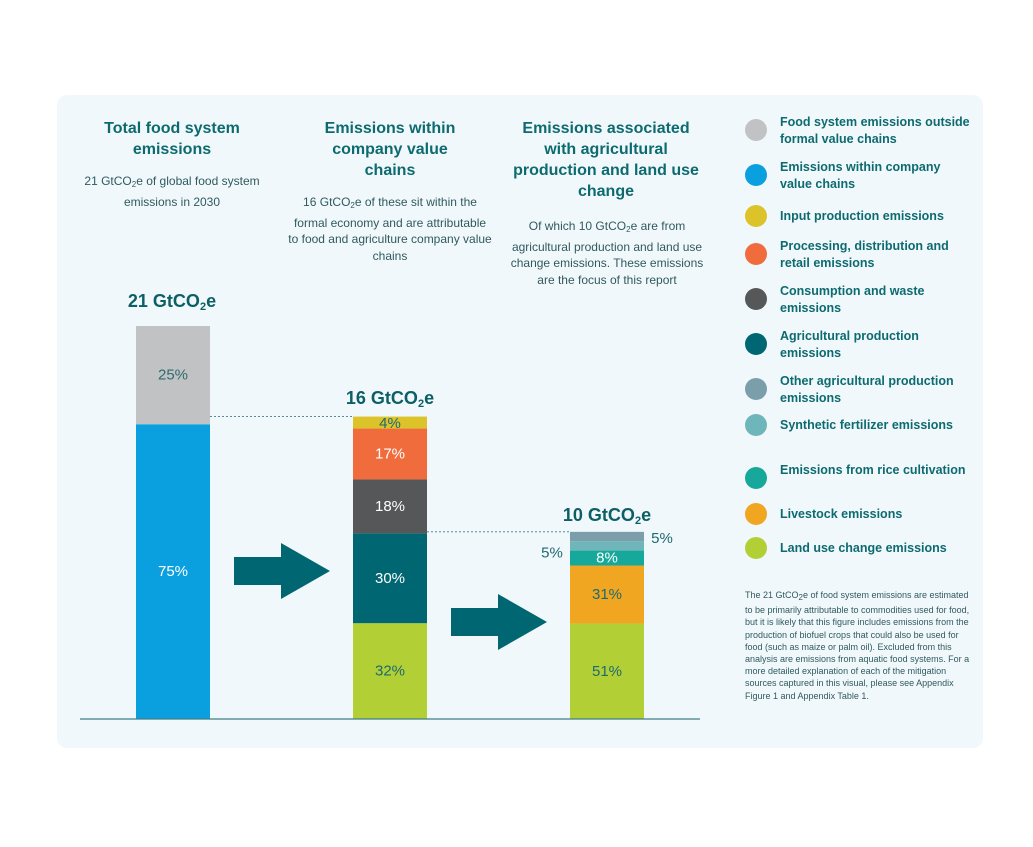 Image resolution: width=1033 pixels, height=847 pixels. I want to click on bar-total-16: 16 GtCO2e, so click(390, 399).